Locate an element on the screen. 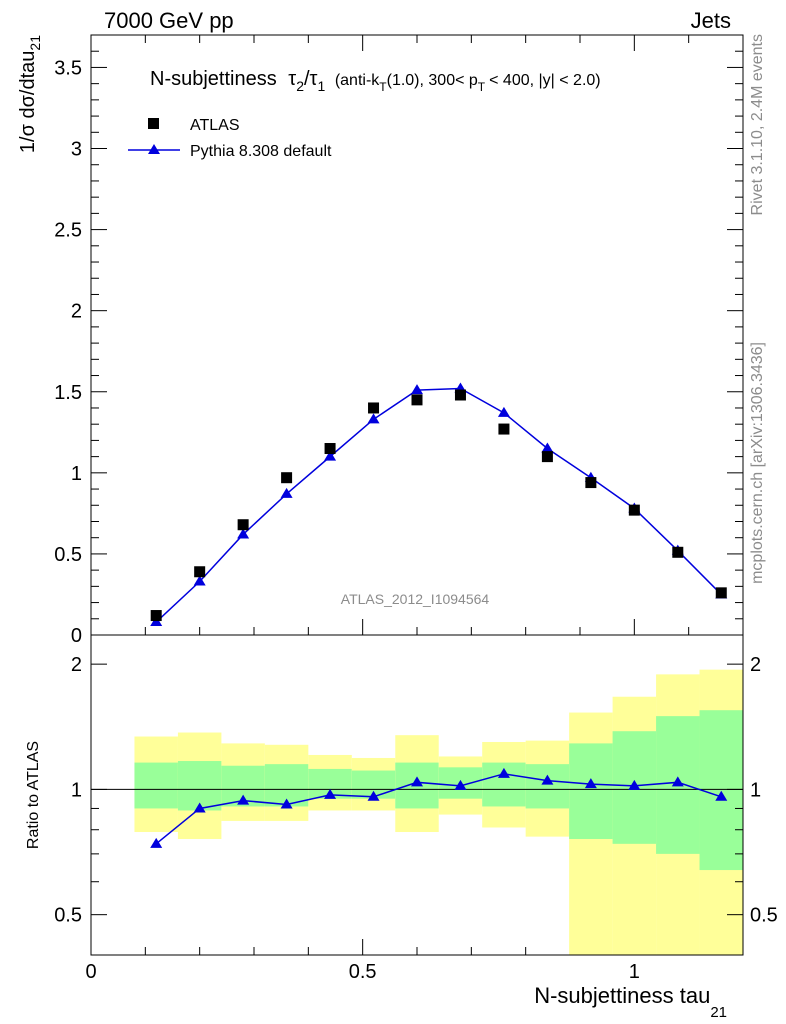 This screenshot has height=1024, width=786. x-axis-label: N-subjettiness tau21 is located at coordinates (630, 1002).